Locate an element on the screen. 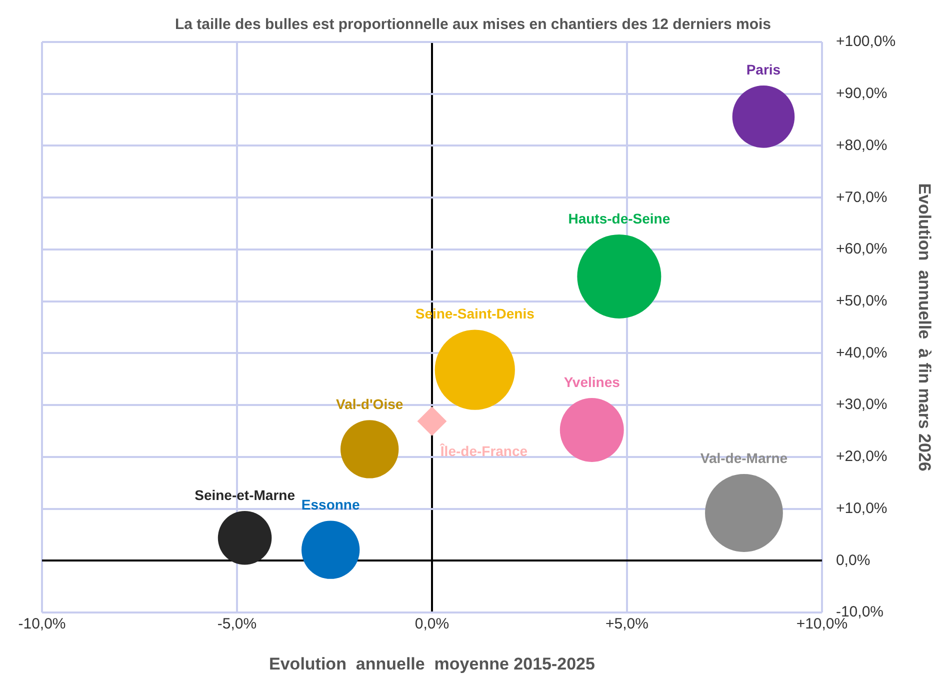 The width and height of the screenshot is (942, 683). y-tick-label: +80,0% is located at coordinates (862, 145).